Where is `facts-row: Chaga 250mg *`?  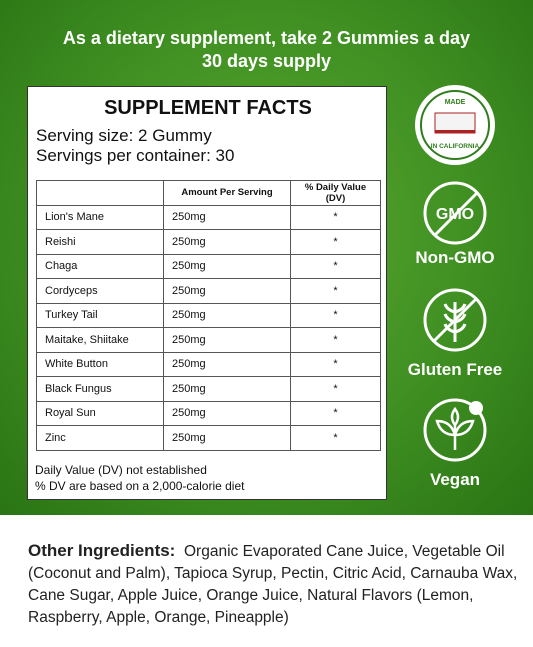 facts-row: Chaga 250mg * is located at coordinates (208, 266).